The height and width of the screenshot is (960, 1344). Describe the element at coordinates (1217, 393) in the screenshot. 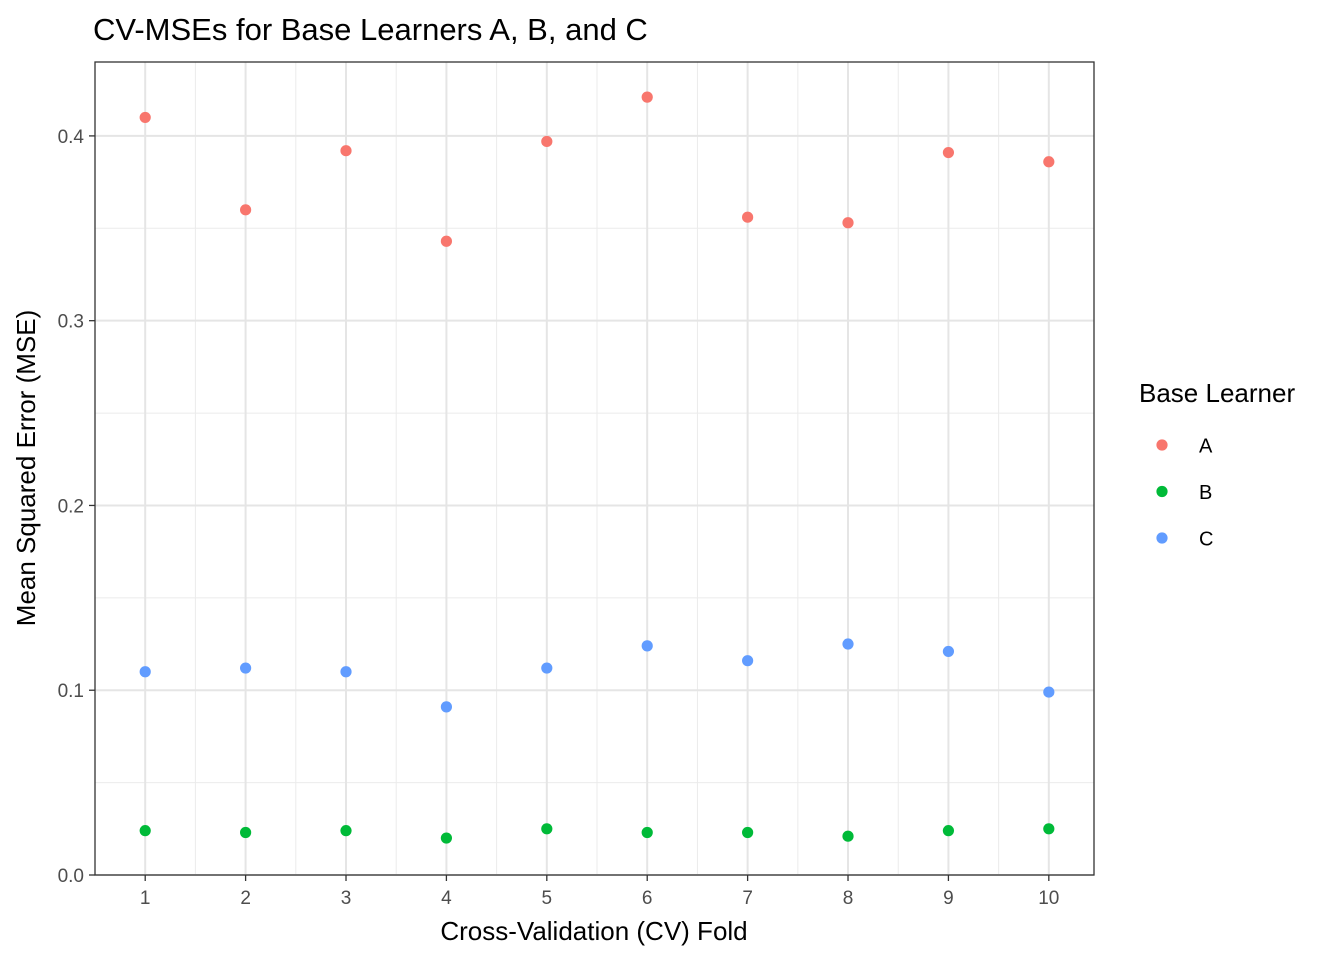

I see `legend-title: Base Learner` at that location.